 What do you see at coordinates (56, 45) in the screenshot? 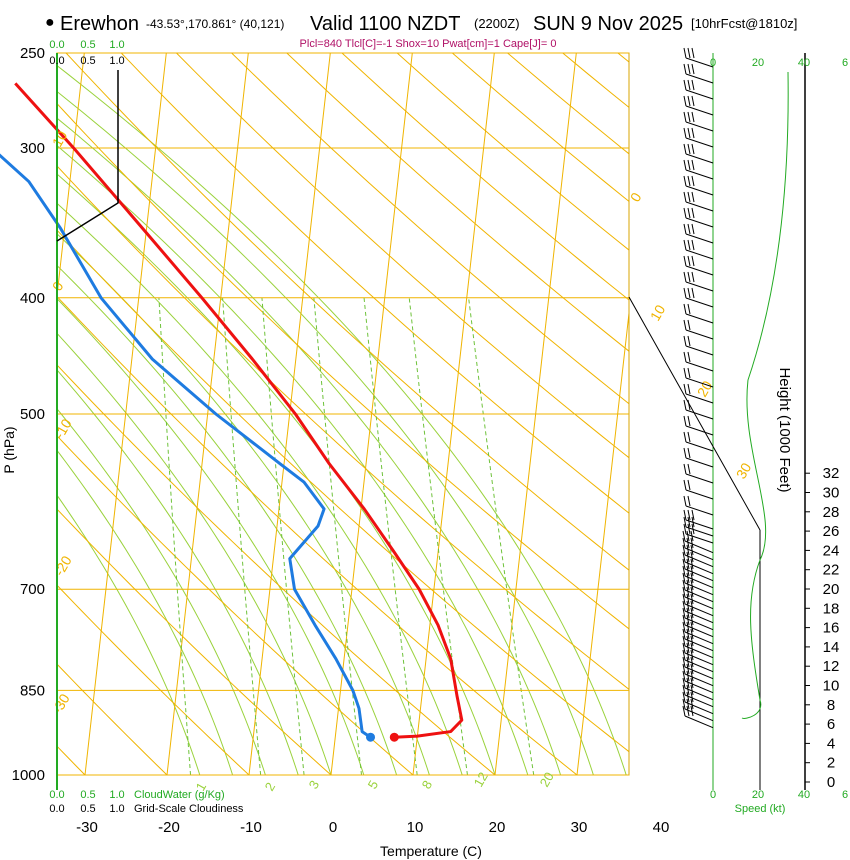
I see `cloud-water-tick: 0.0` at bounding box center [56, 45].